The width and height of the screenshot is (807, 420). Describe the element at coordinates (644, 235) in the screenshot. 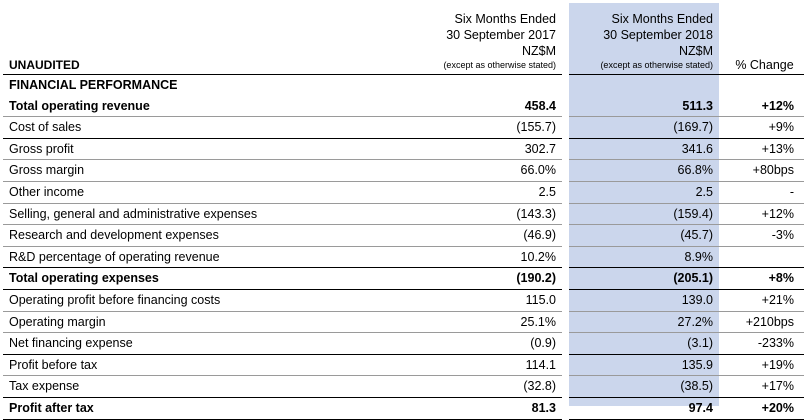

I see `row-value-2018: (45.7)` at that location.